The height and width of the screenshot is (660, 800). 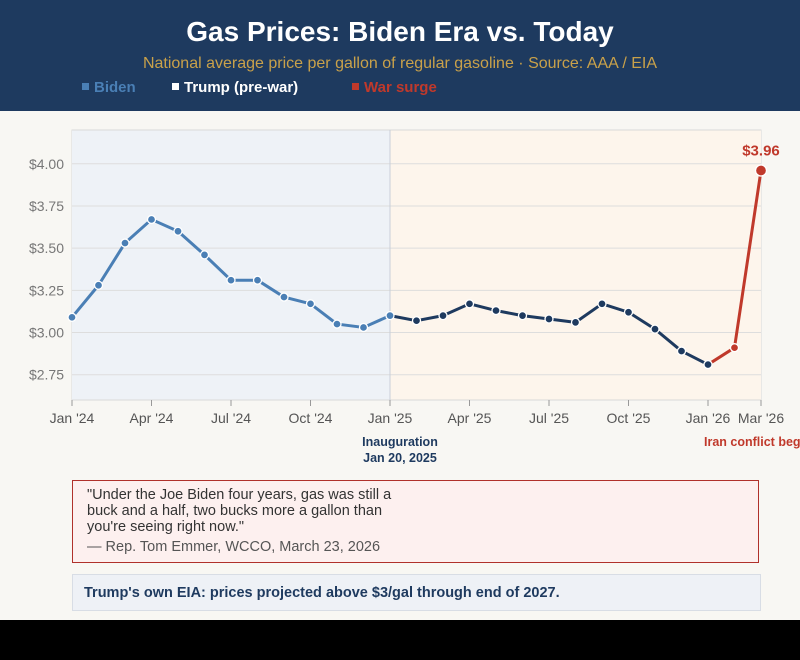 I want to click on x-tick-label: Apr '25, so click(x=470, y=418).